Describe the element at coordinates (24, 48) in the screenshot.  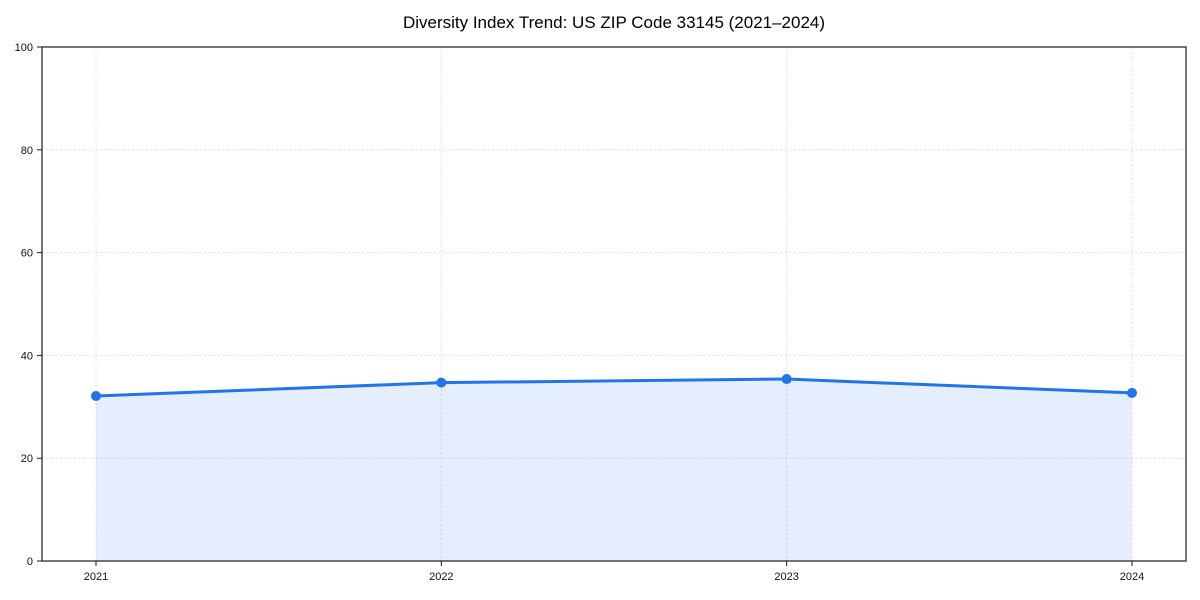
I see `y-tick-label: 100` at that location.